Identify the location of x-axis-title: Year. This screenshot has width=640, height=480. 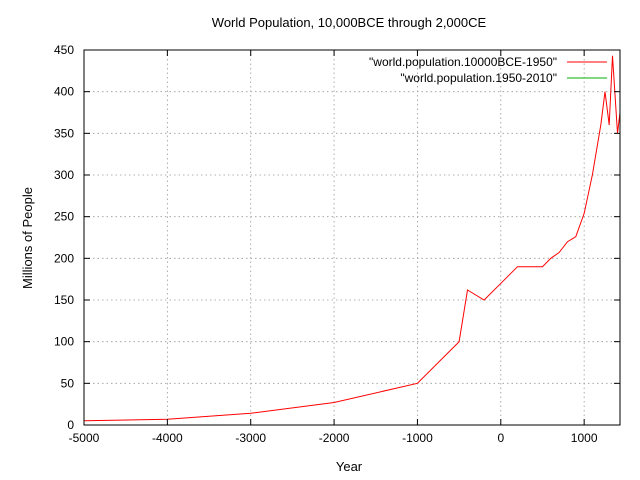
(349, 466).